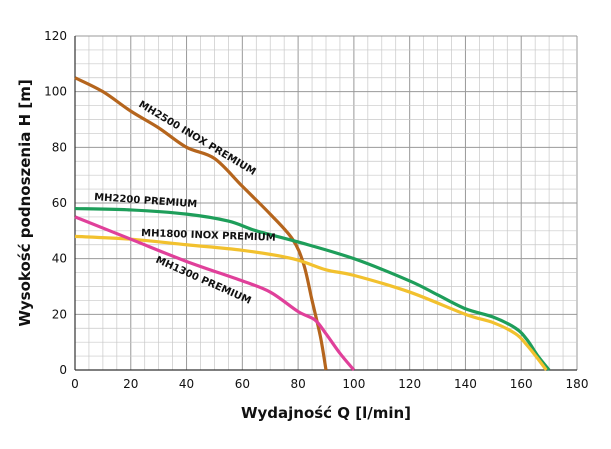 The width and height of the screenshot is (611, 449). Describe the element at coordinates (146, 201) in the screenshot. I see `series-label-mh2200: MH2200 PREMIUM` at that location.